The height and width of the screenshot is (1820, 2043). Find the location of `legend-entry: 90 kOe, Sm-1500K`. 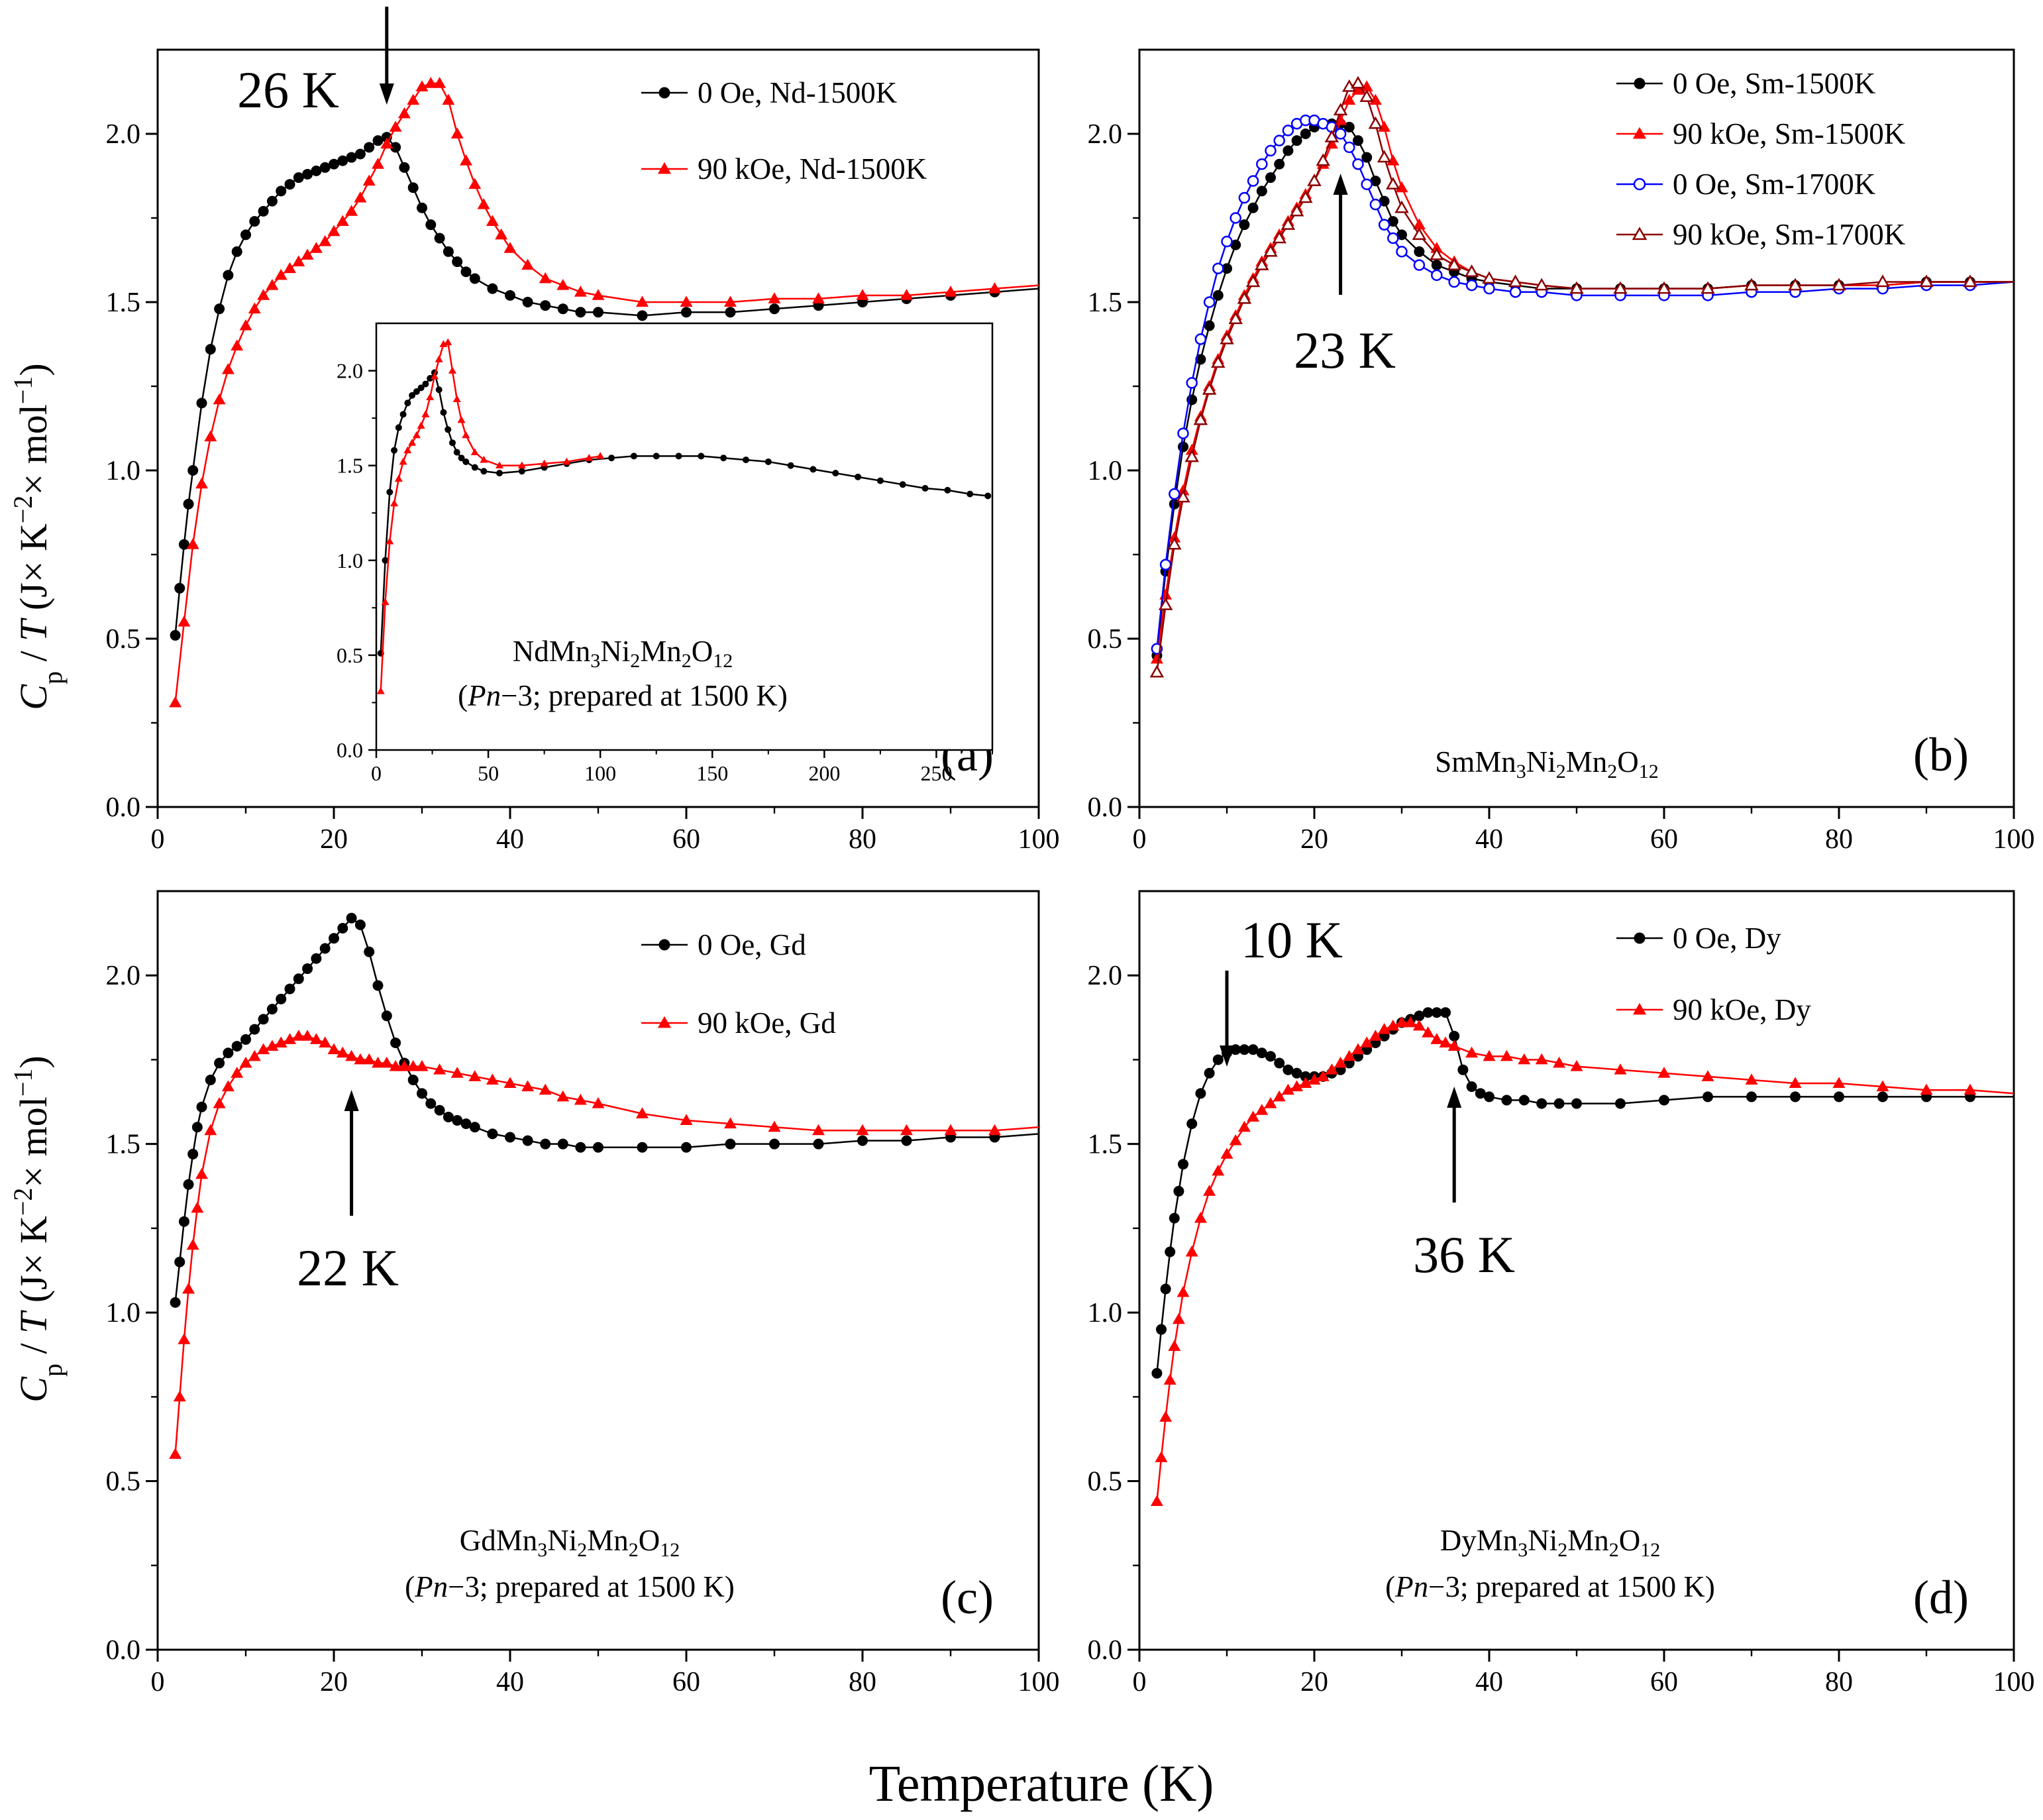

legend-entry: 90 kOe, Sm-1500K is located at coordinates (1789, 133).